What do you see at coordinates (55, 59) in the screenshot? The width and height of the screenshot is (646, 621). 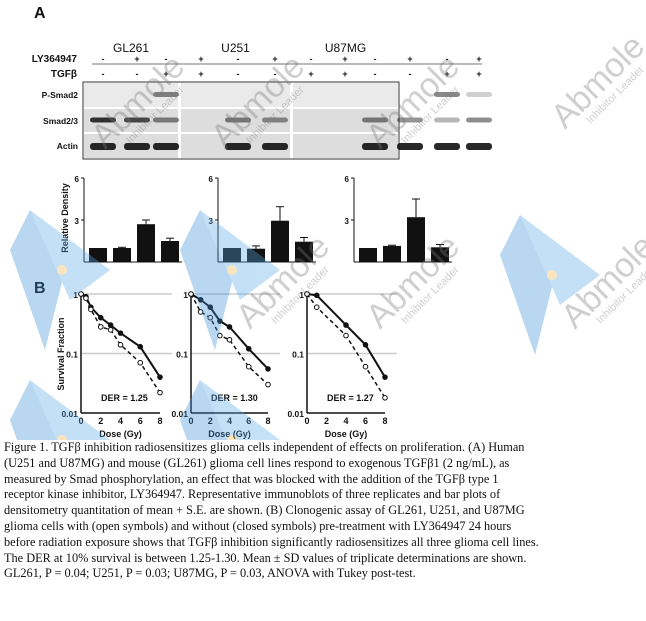 I see `treatment-label: LY364947` at bounding box center [55, 59].